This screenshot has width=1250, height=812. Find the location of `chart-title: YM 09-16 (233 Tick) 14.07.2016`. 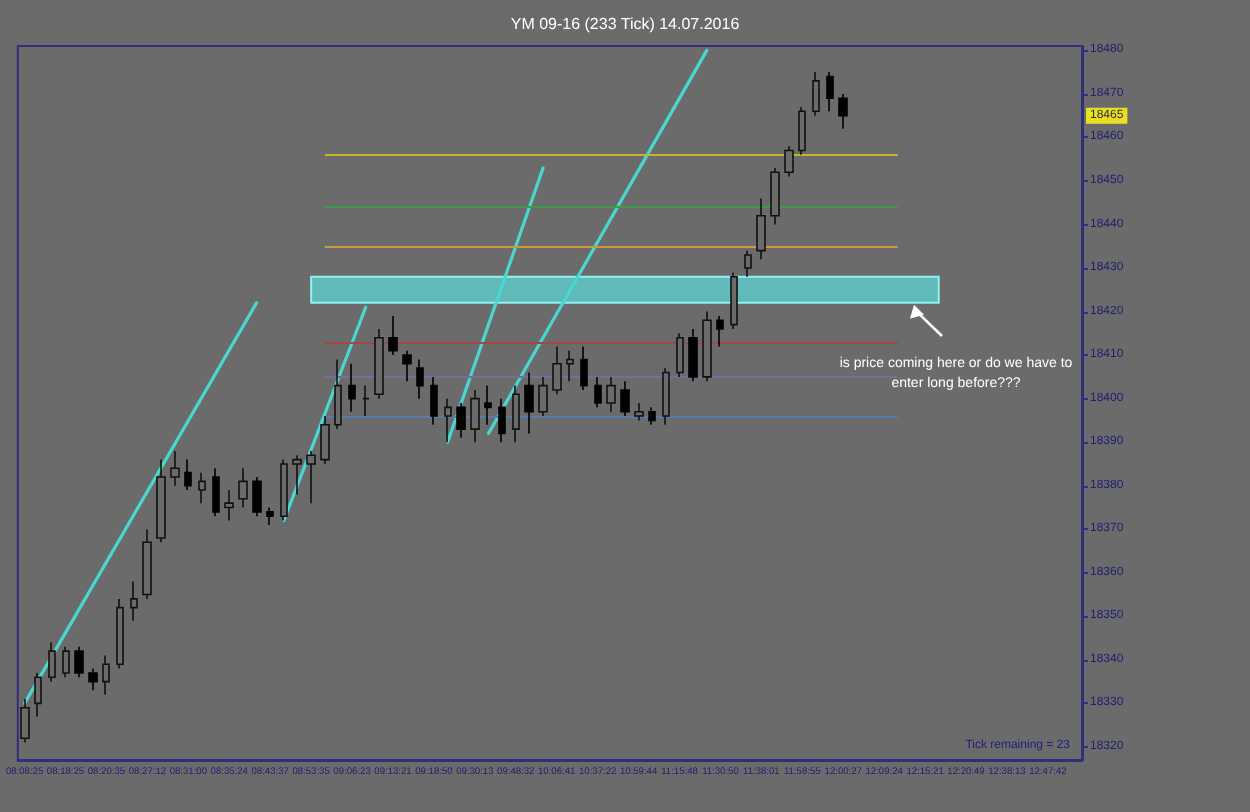

chart-title: YM 09-16 (233 Tick) 14.07.2016 is located at coordinates (625, 24).